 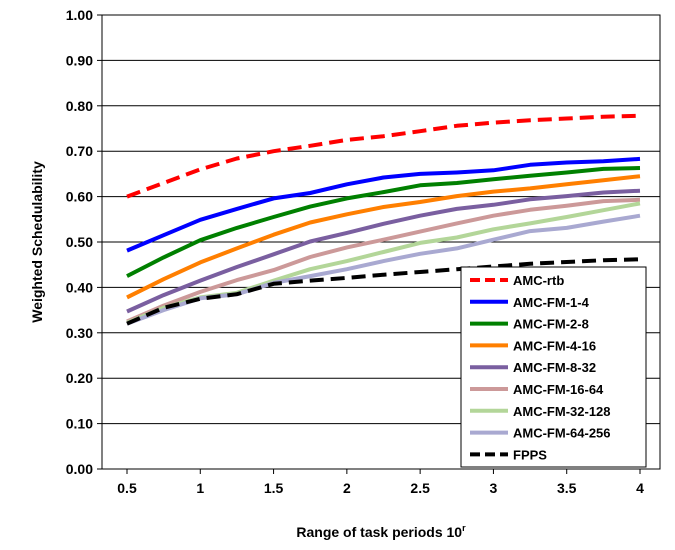 What do you see at coordinates (37, 242) in the screenshot?
I see `y-axis-label: Weighted Schedulability` at bounding box center [37, 242].